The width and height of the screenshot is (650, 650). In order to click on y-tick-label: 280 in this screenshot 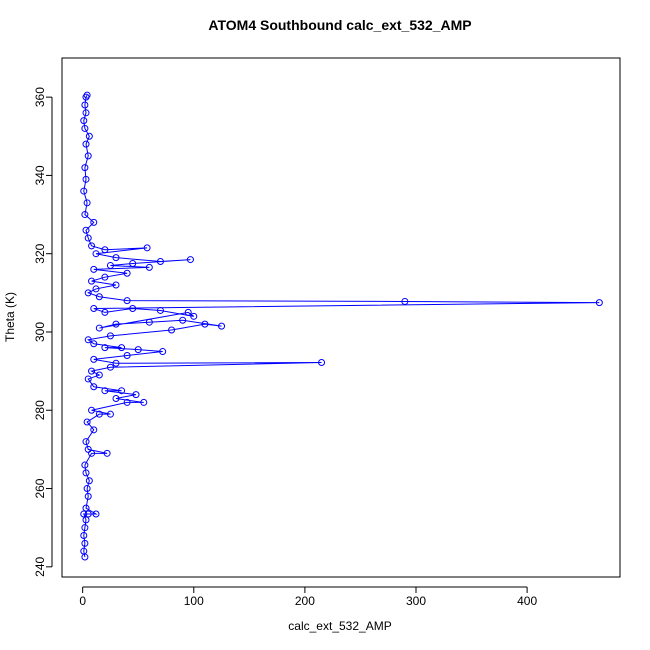, I will do `click(40, 410)`.